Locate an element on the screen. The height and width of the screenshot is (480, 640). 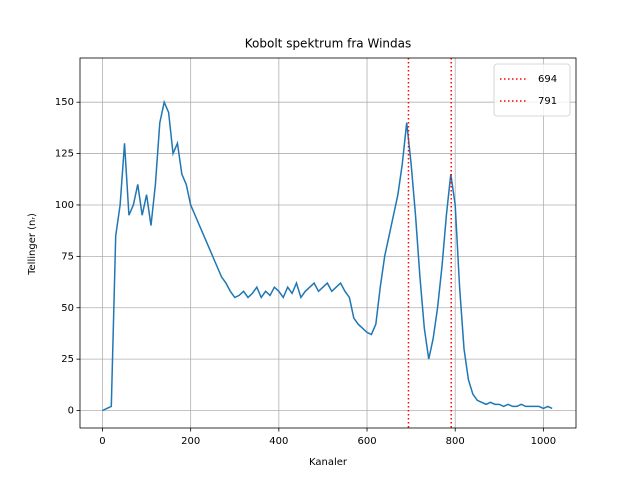
legend-box is located at coordinates (532, 90).